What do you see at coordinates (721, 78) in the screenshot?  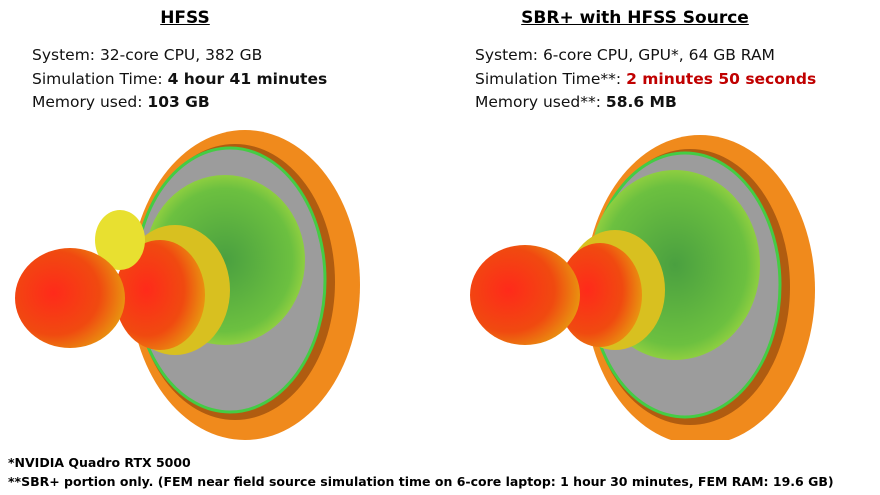 I see `time-value: 2 minutes 50 seconds` at bounding box center [721, 78].